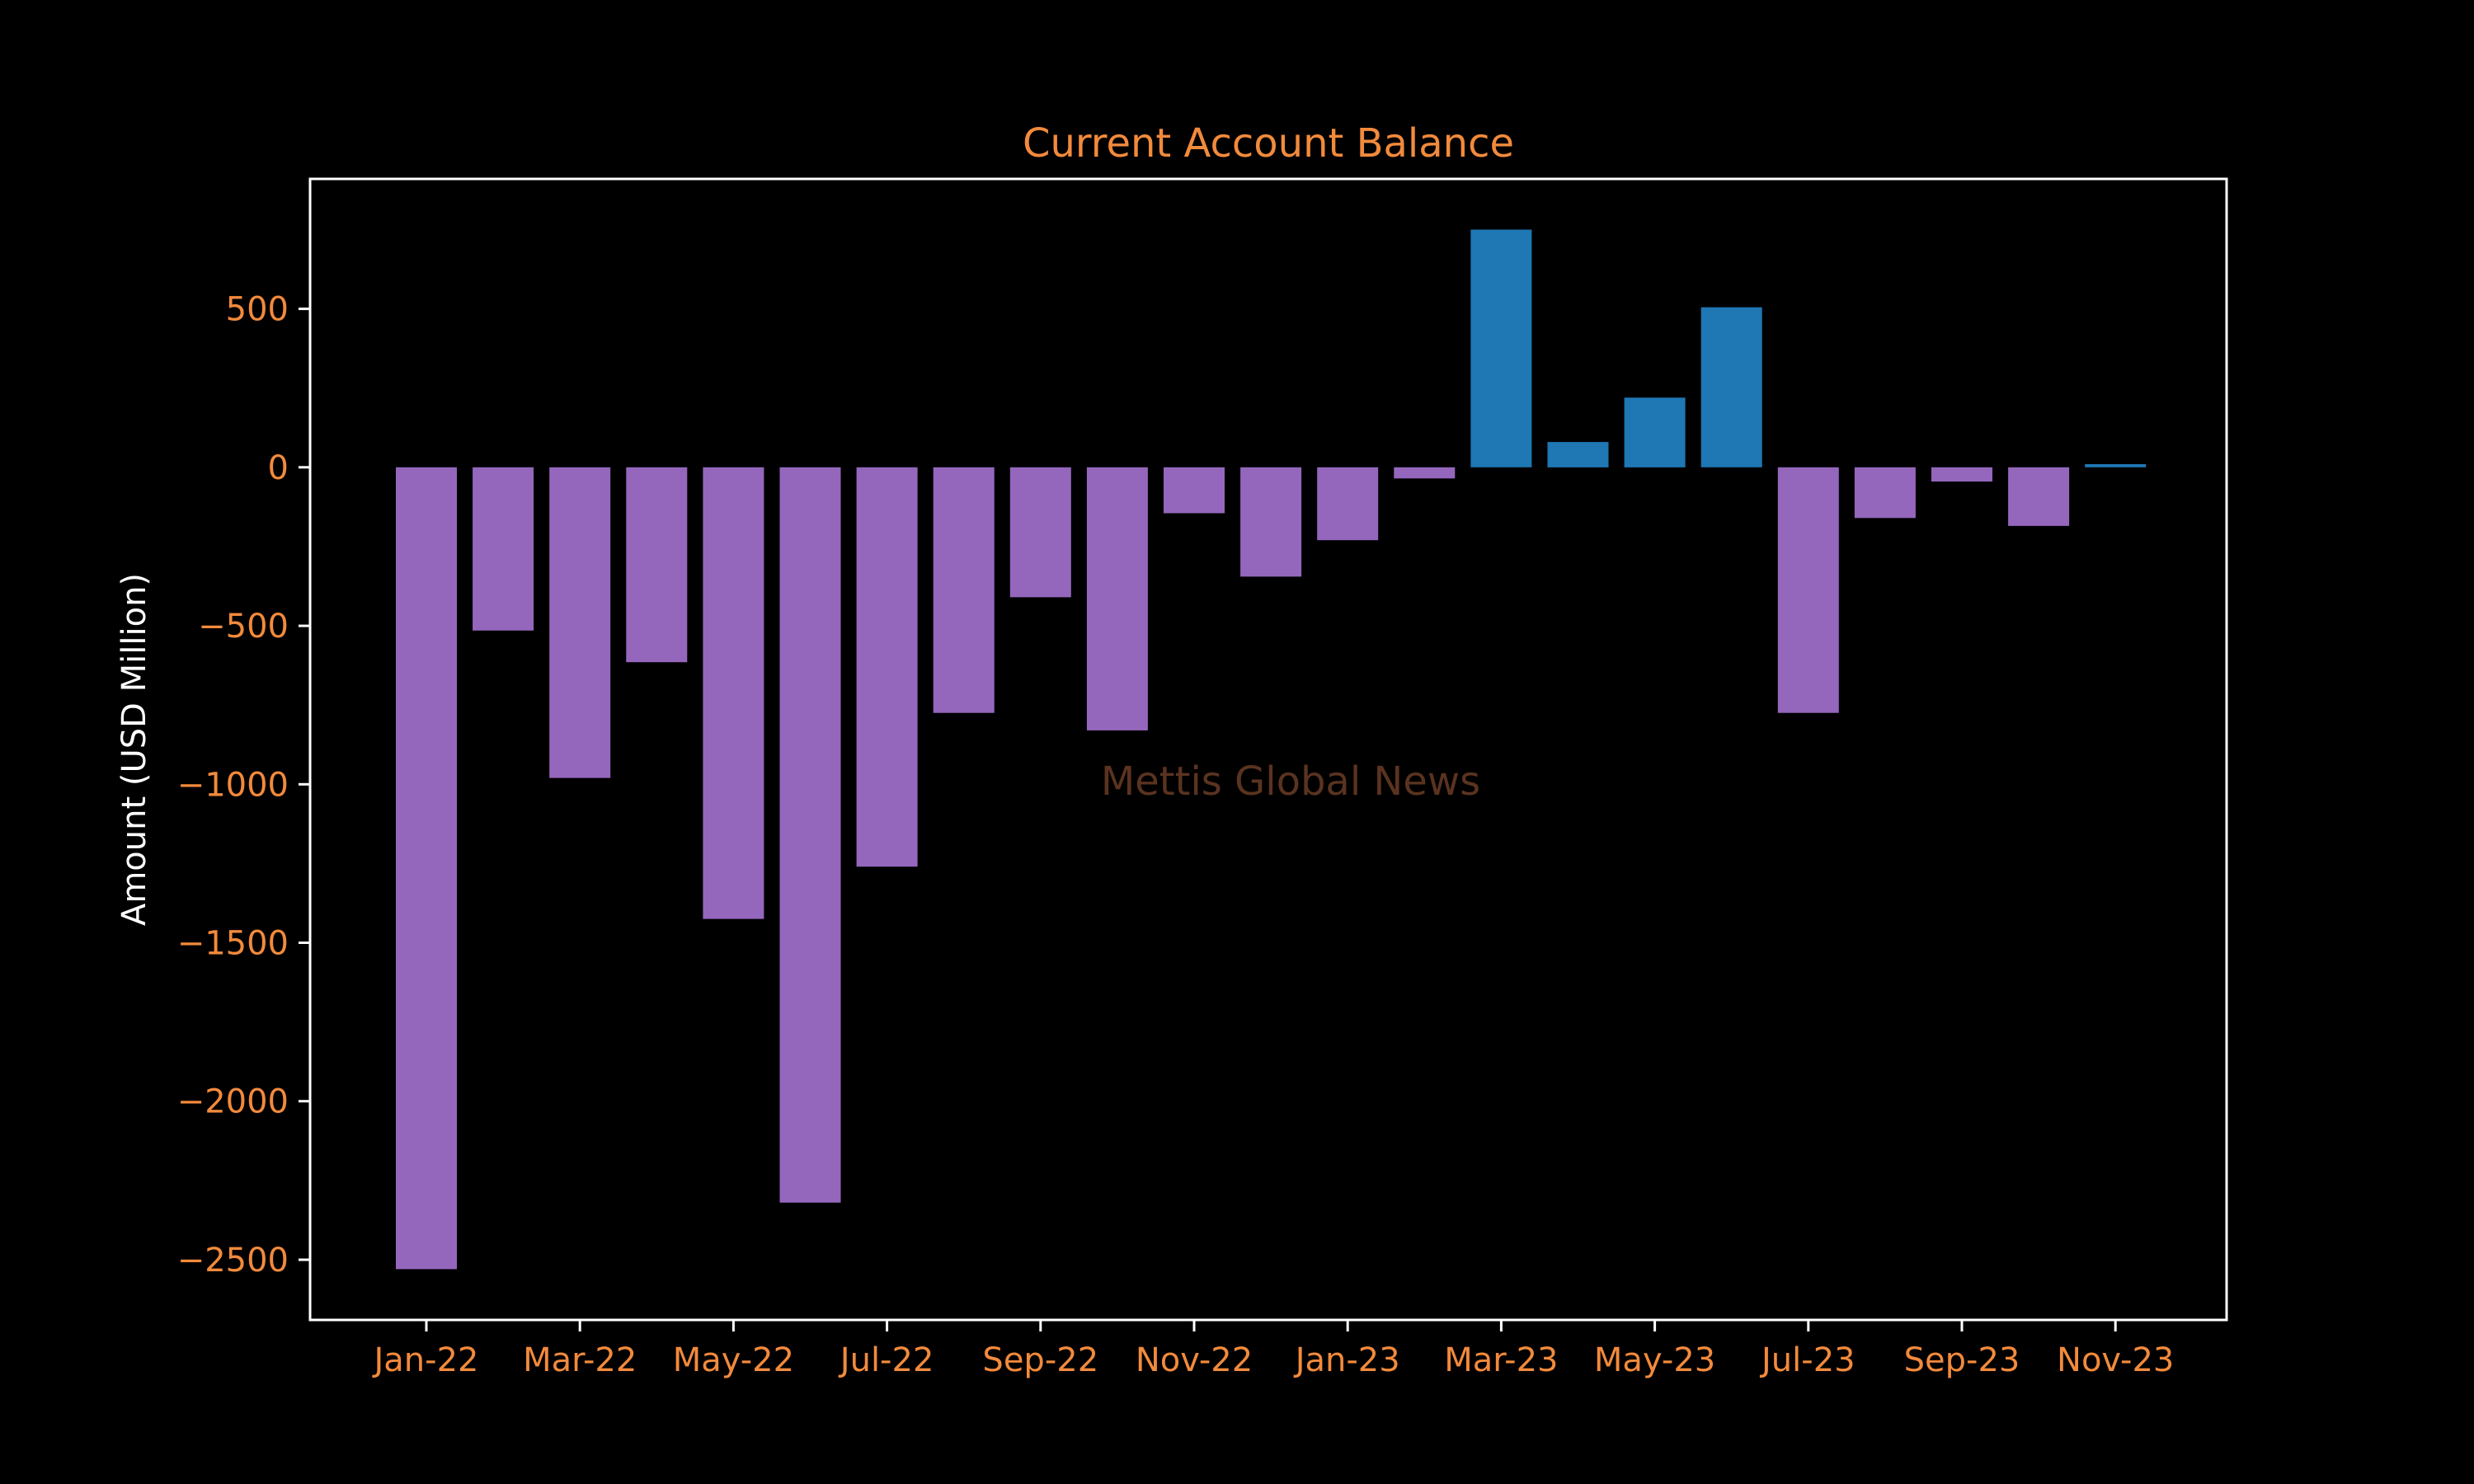 This screenshot has height=1484, width=2474. What do you see at coordinates (425, 1360) in the screenshot?
I see `x-tick-label: Jan-22` at bounding box center [425, 1360].